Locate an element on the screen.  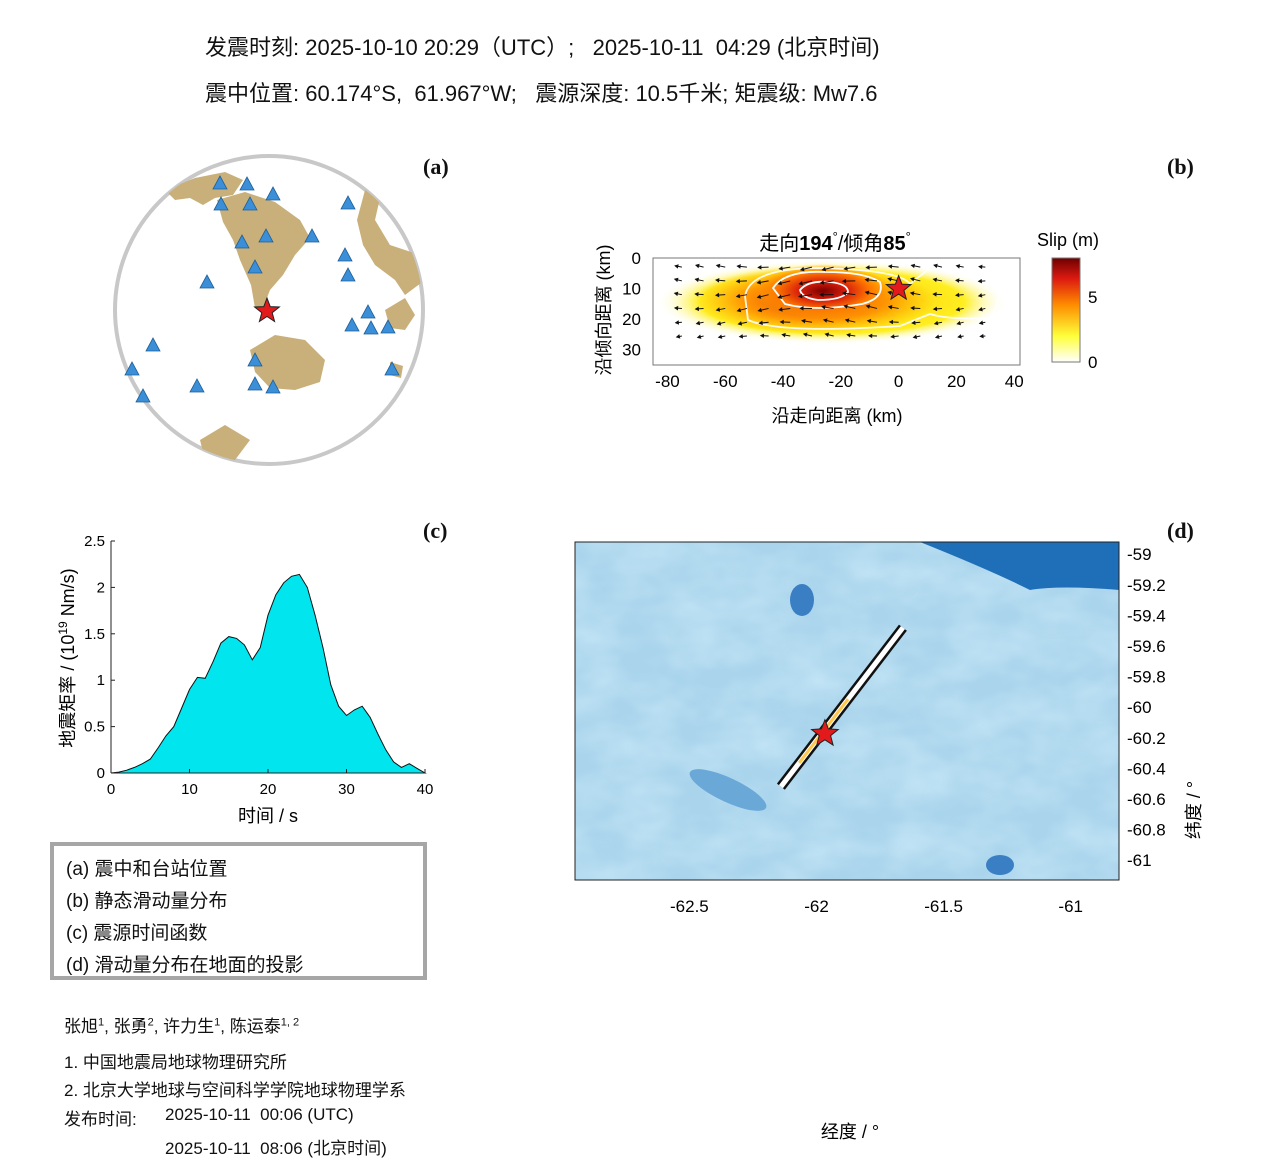
affiliation-2: 2. 北京大学地球与空间科学学院地球物理学系 is located at coordinates (235, 1090).